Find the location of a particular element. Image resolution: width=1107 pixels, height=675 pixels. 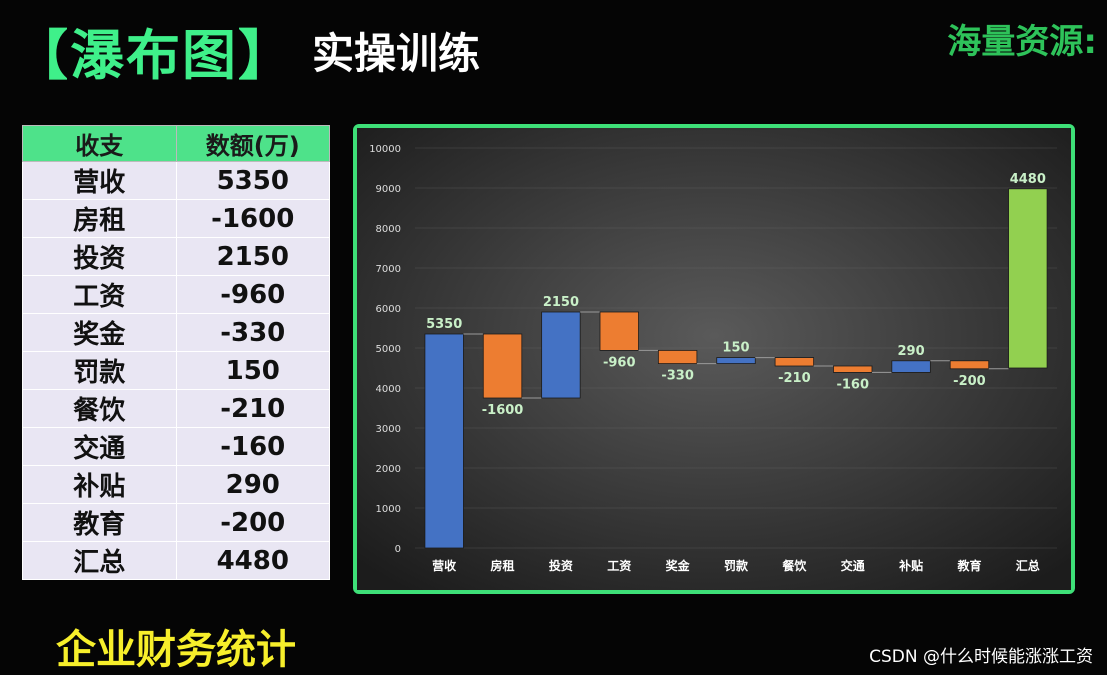

row-category: 工资 is located at coordinates (99, 294).